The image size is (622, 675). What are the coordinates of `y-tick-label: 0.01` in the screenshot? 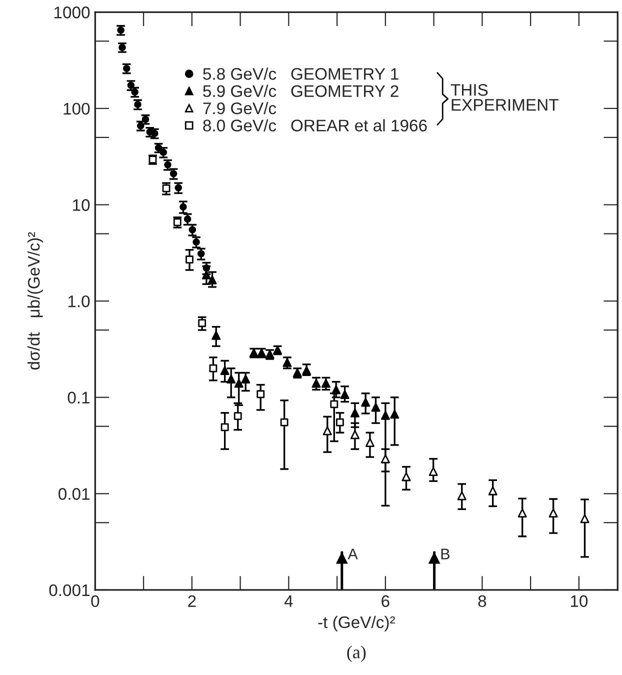 It's located at (74, 494).